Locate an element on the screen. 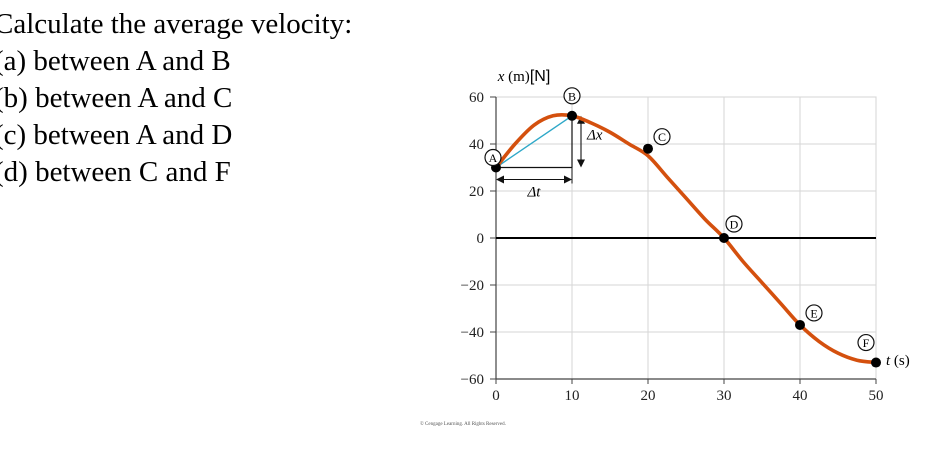 This screenshot has height=456, width=928. x-tick-label: 30 is located at coordinates (724, 396).